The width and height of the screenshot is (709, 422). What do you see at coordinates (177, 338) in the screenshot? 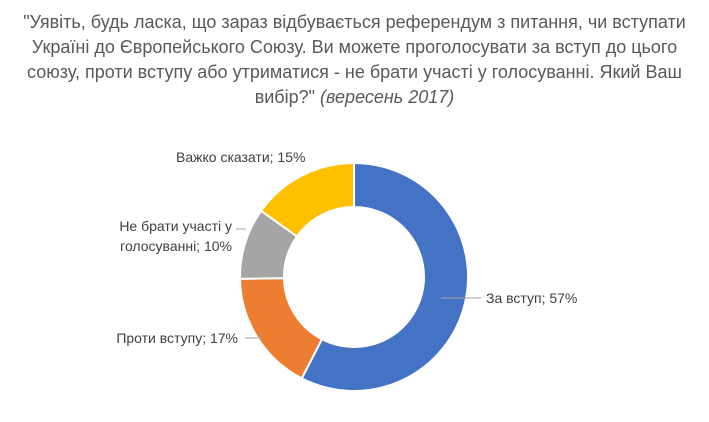
I see `data-label-проти-вступу: Проти вступу; 17%` at bounding box center [177, 338].